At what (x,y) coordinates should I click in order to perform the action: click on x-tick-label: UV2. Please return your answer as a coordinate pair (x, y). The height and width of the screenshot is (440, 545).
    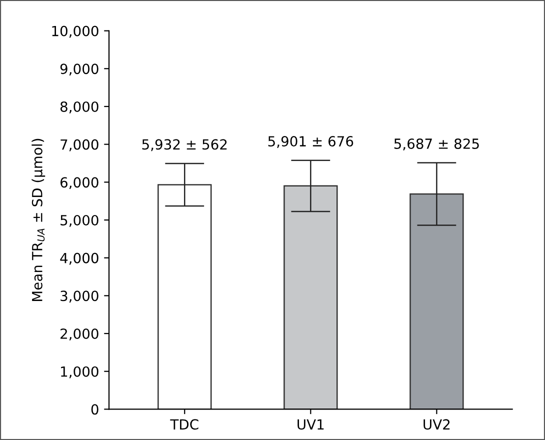
    Looking at the image, I should click on (437, 424).